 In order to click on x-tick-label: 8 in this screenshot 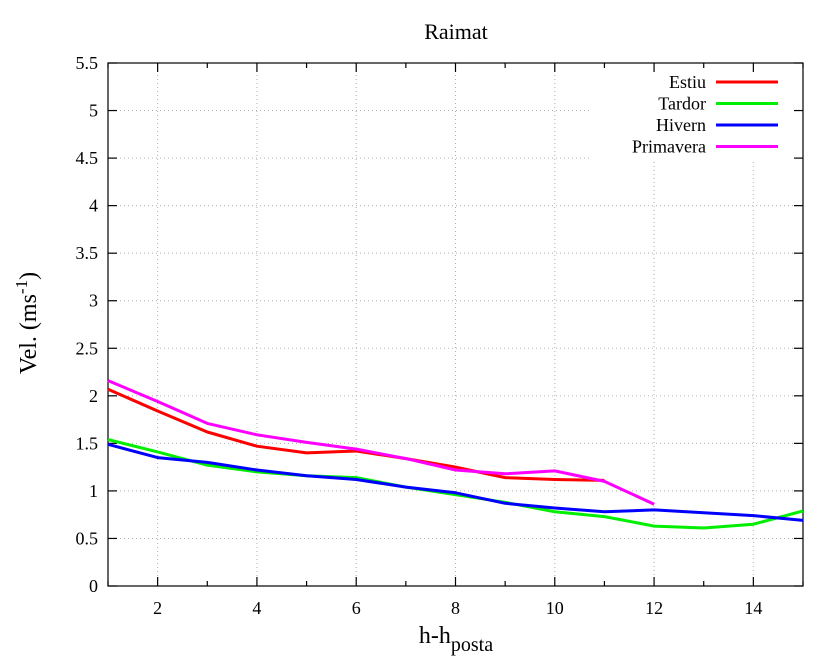, I will do `click(455, 608)`.